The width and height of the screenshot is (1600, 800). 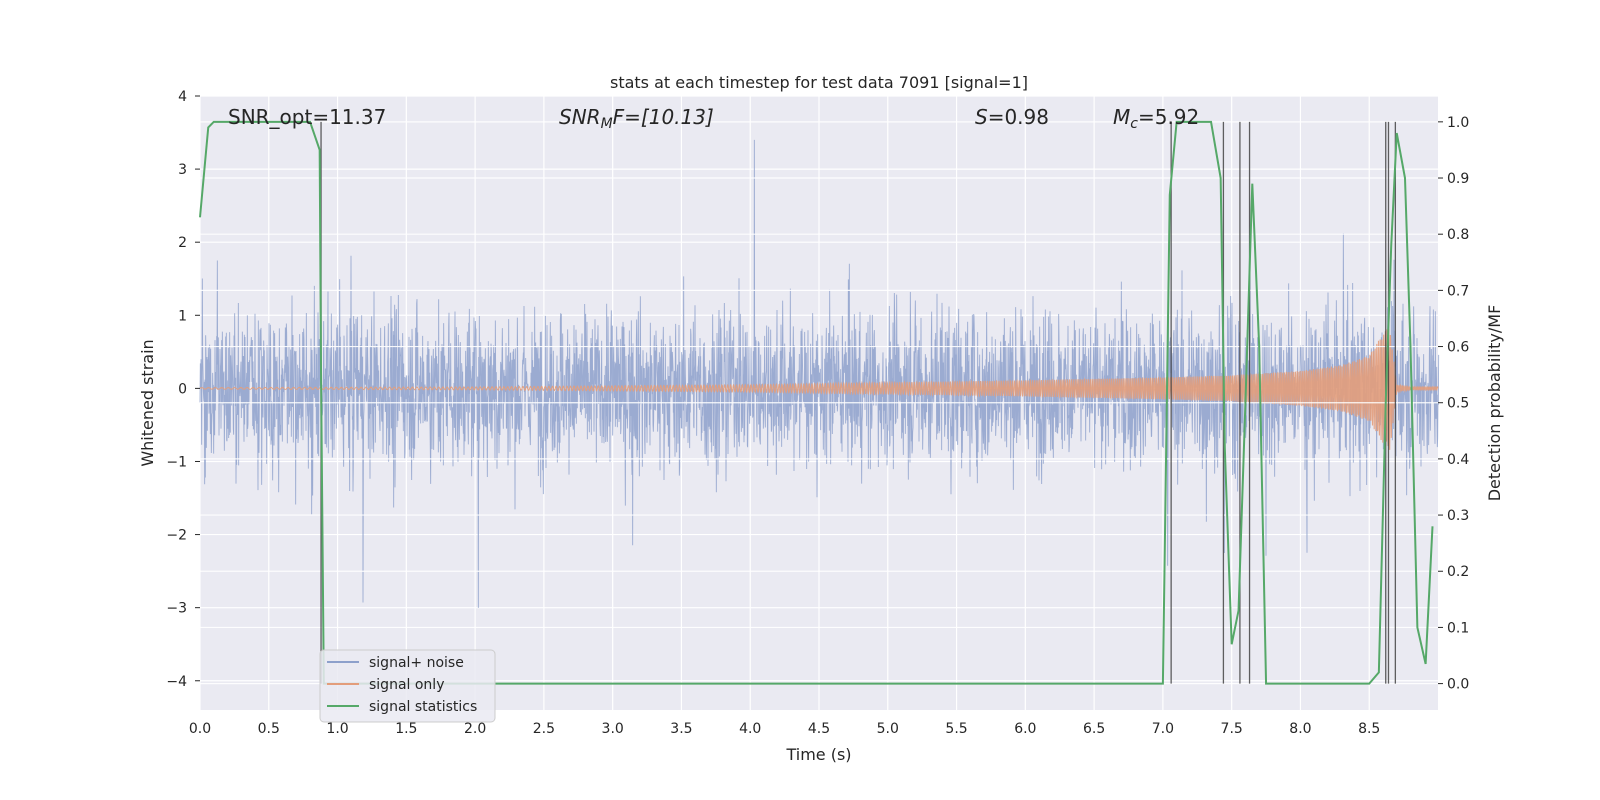 I want to click on signal-only-series, so click(x=819, y=389).